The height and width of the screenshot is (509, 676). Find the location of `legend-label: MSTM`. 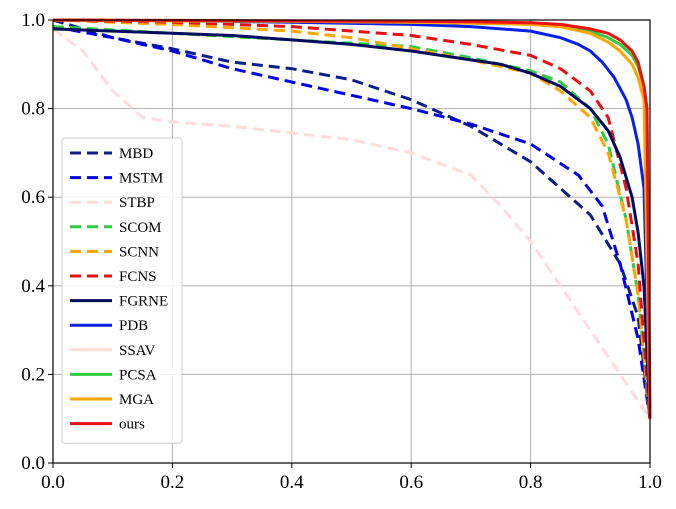

legend-label: MSTM is located at coordinates (141, 179).